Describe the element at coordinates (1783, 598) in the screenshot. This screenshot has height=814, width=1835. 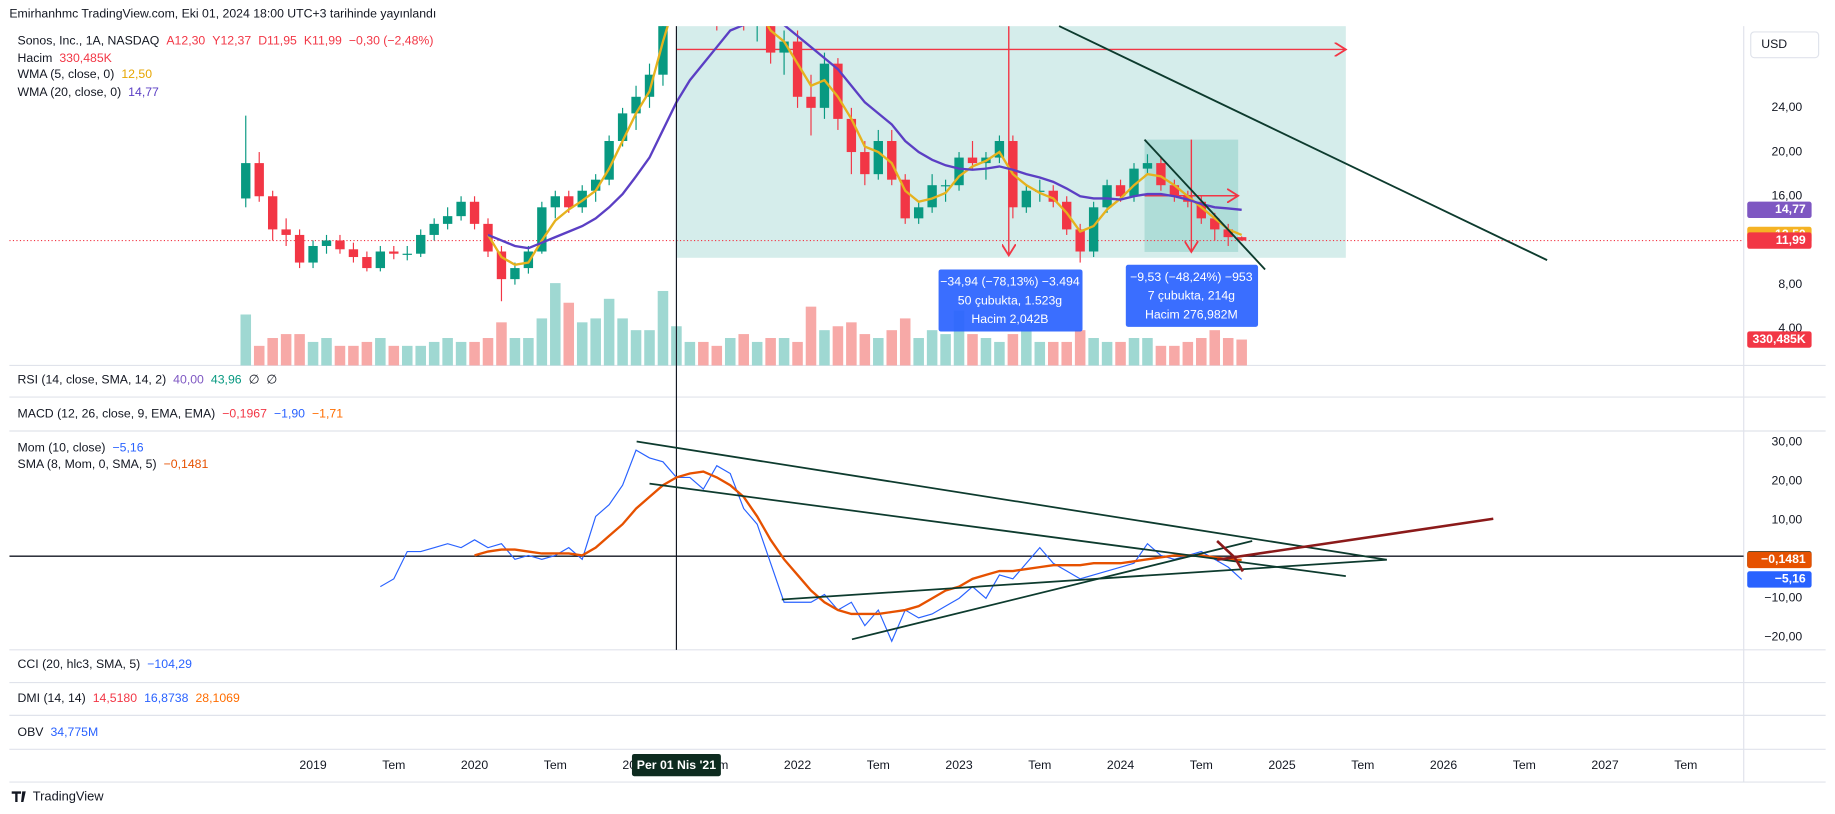
I see `y-tick-label: −10,00` at that location.